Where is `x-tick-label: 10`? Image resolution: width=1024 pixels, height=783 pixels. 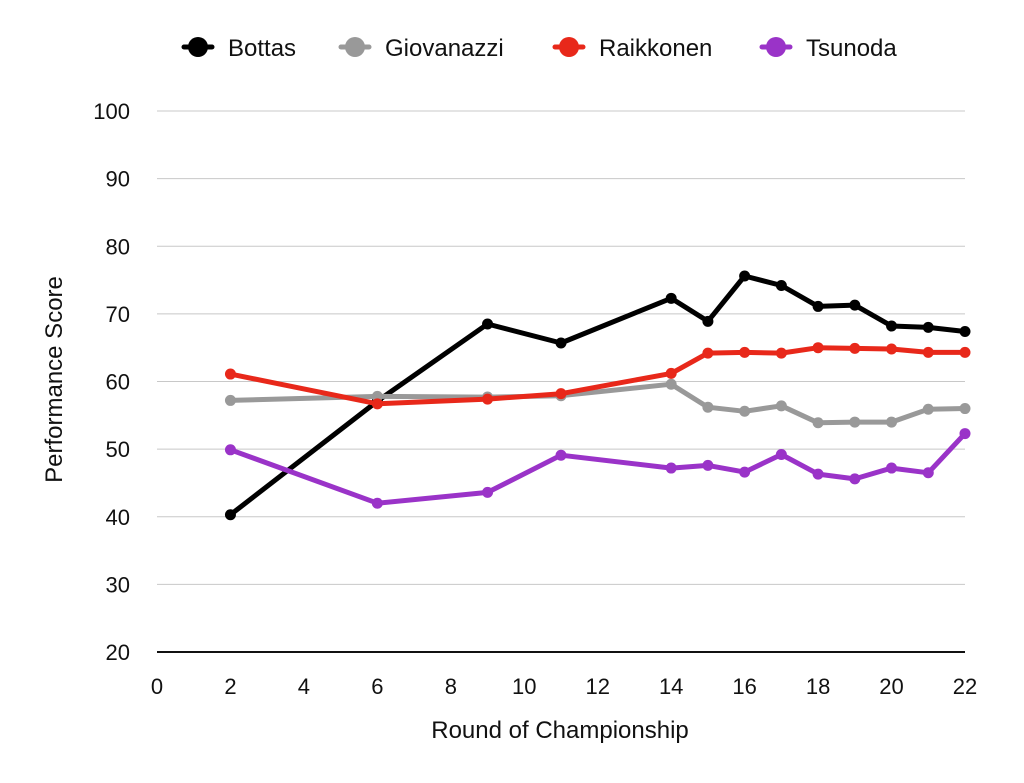 x-tick-label: 10 is located at coordinates (524, 686).